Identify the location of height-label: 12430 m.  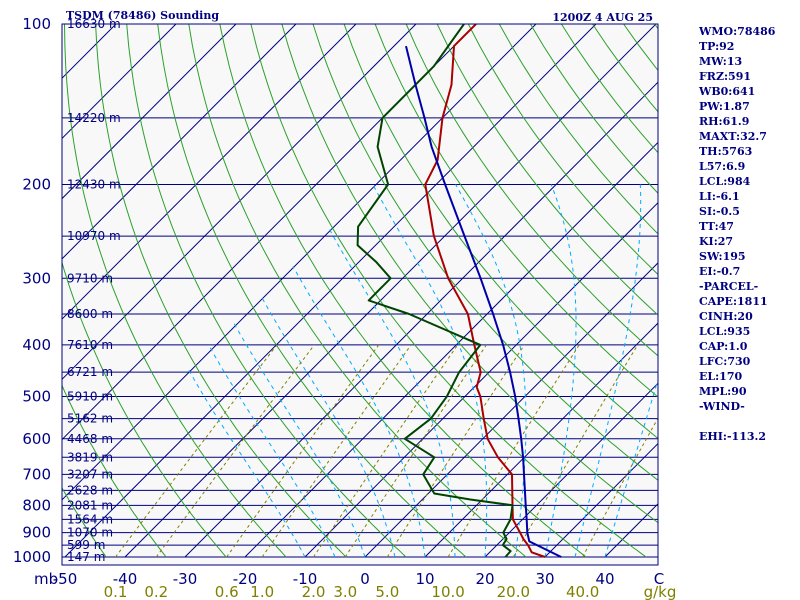
(94, 184).